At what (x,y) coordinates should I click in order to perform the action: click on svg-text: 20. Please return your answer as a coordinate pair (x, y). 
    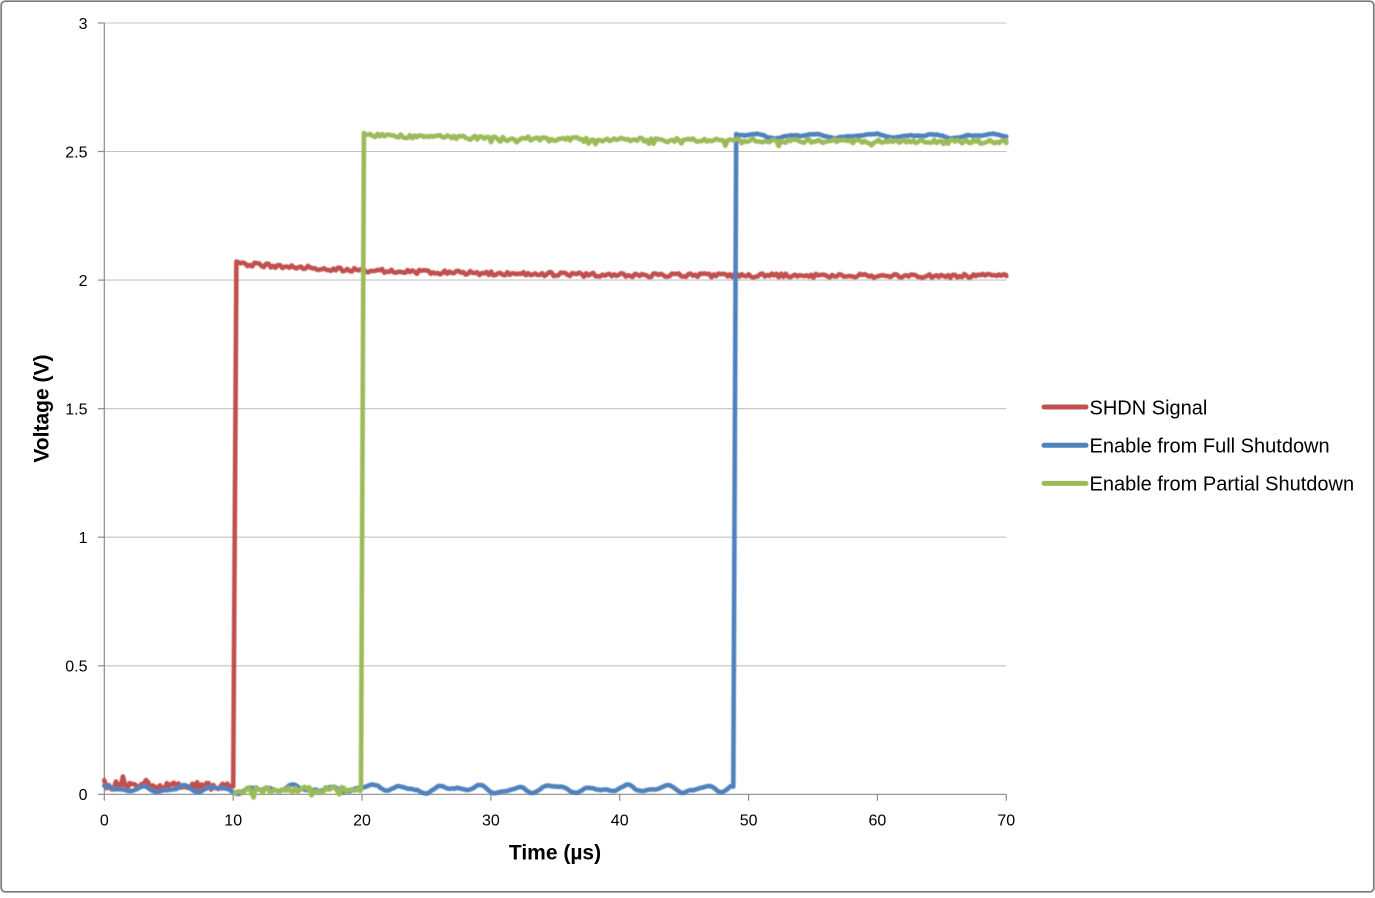
    Looking at the image, I should click on (362, 820).